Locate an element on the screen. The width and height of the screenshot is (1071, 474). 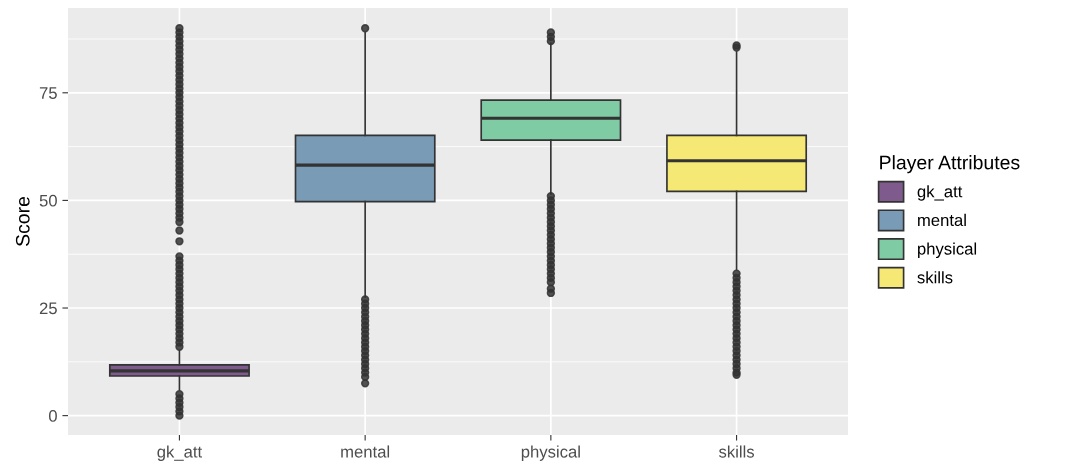
legend-label: physical is located at coordinates (947, 250).